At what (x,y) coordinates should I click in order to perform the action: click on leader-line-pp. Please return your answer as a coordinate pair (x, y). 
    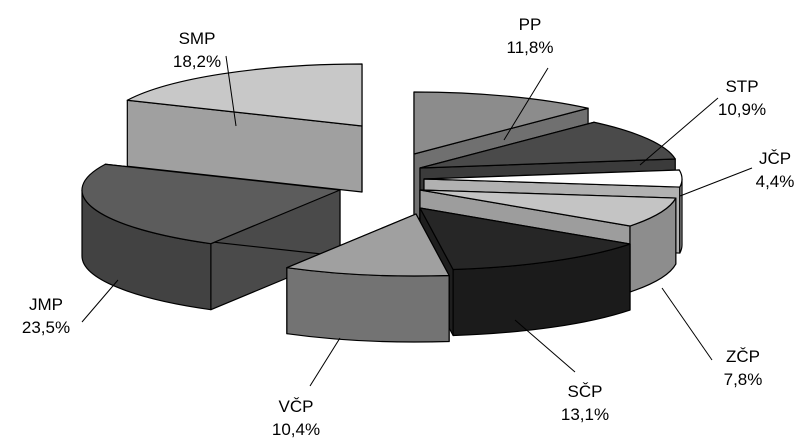
    Looking at the image, I should click on (526, 104).